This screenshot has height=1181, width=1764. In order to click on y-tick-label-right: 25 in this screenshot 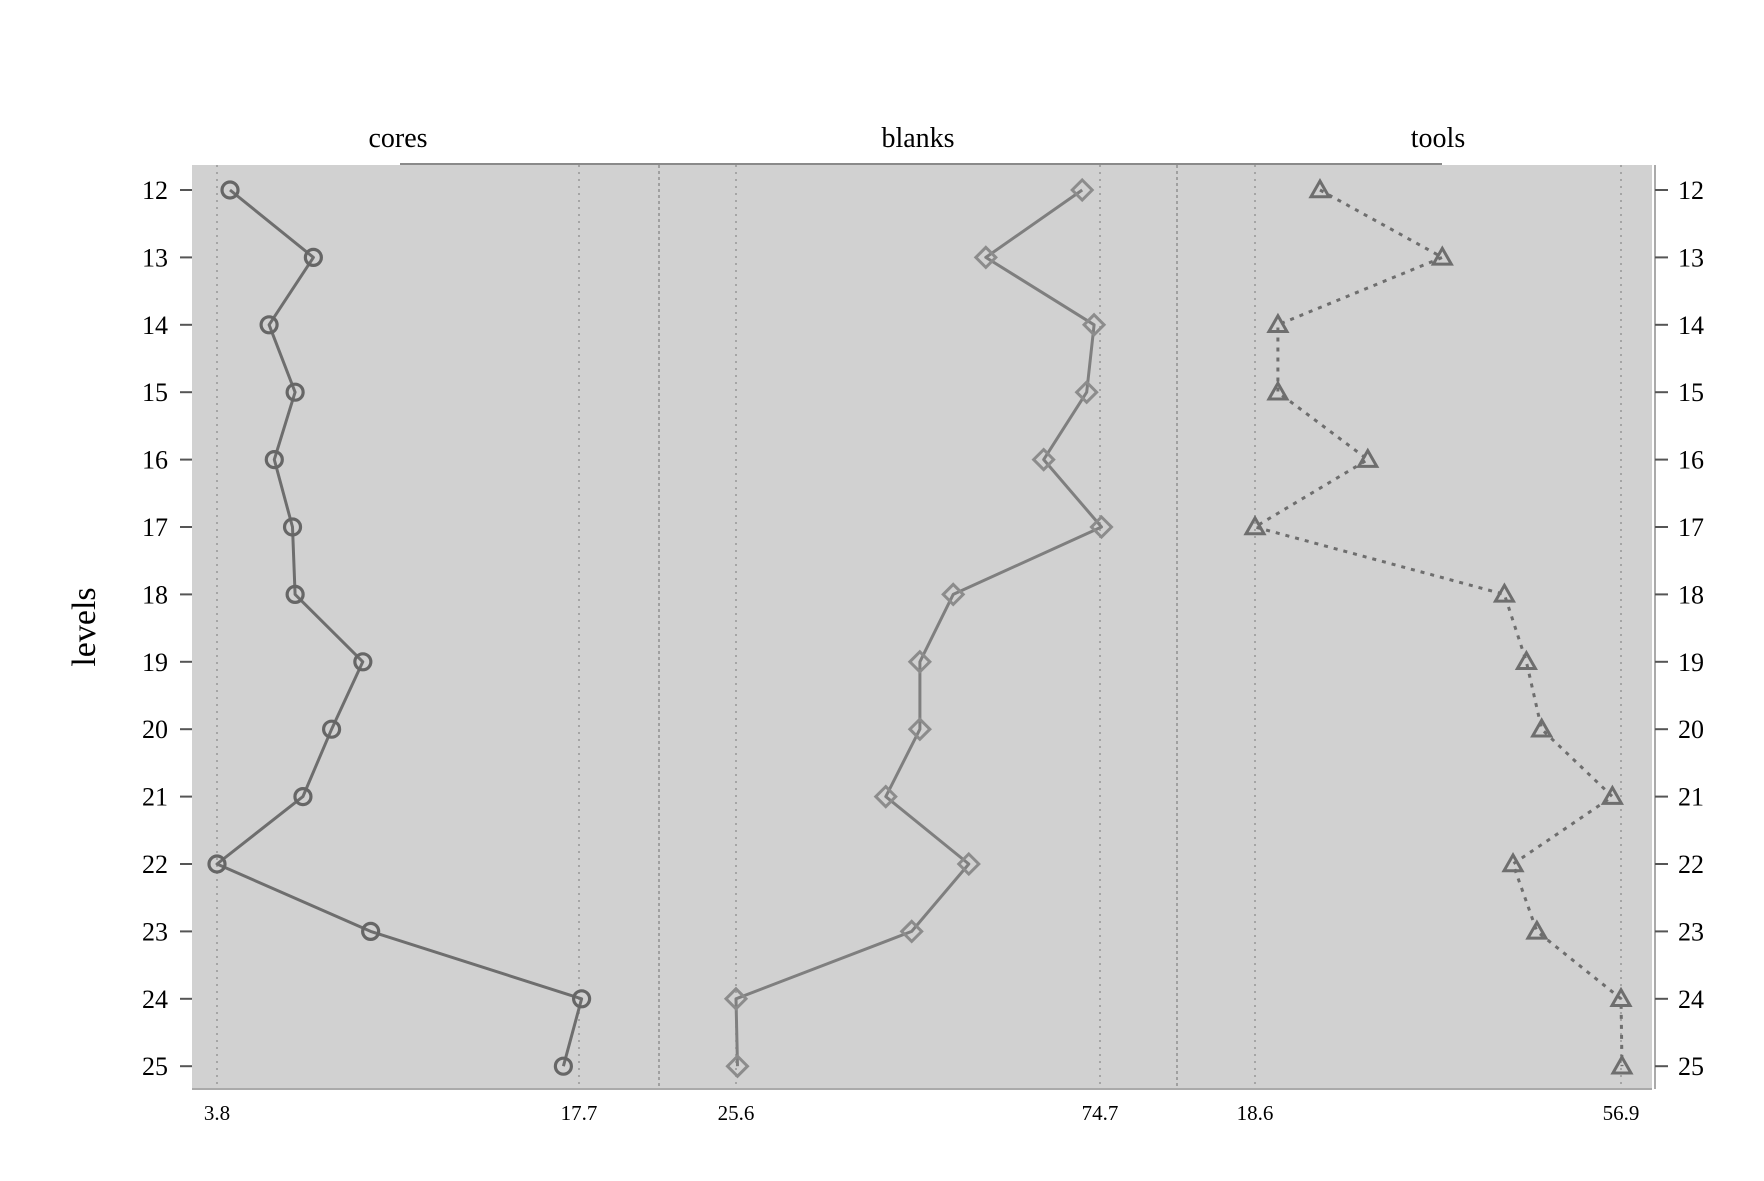, I will do `click(1691, 1066)`.